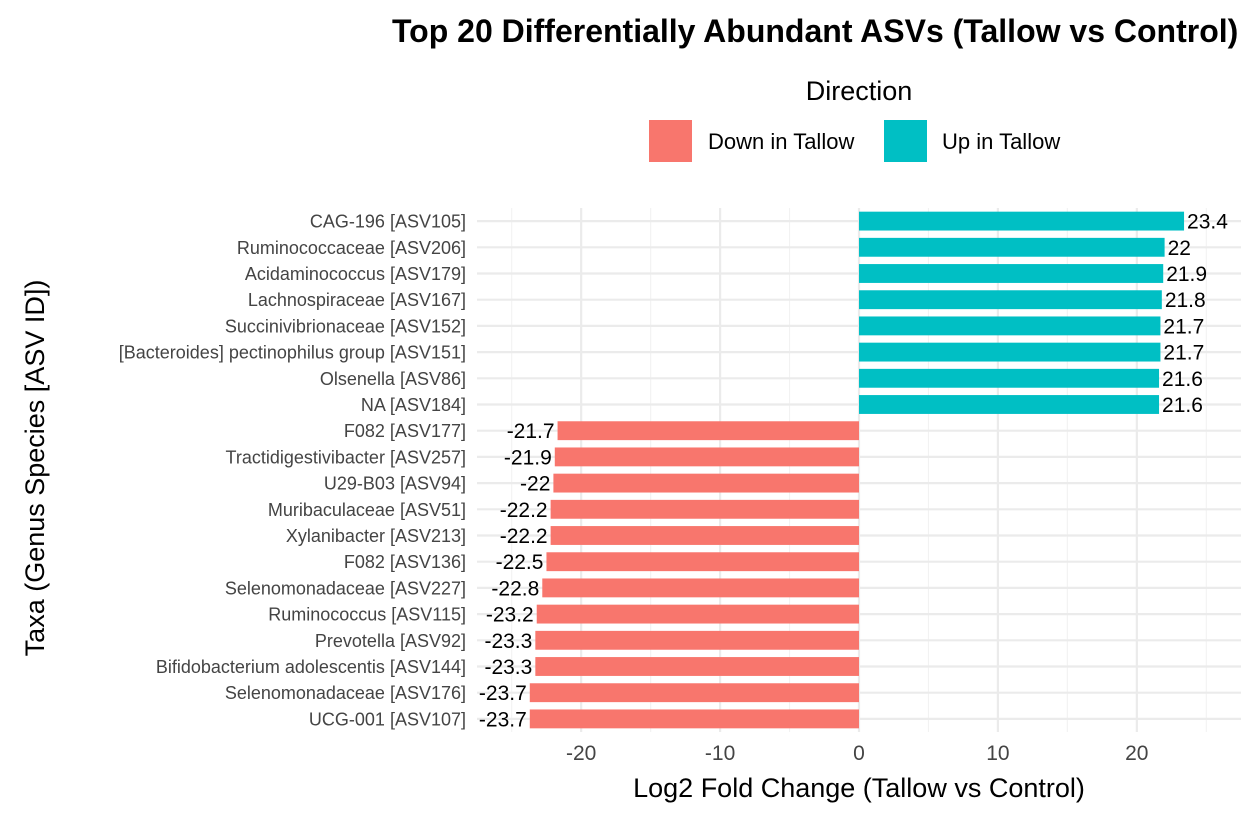 This screenshot has width=1254, height=816. Describe the element at coordinates (405, 431) in the screenshot. I see `category-label: F082 [ASV177]` at that location.